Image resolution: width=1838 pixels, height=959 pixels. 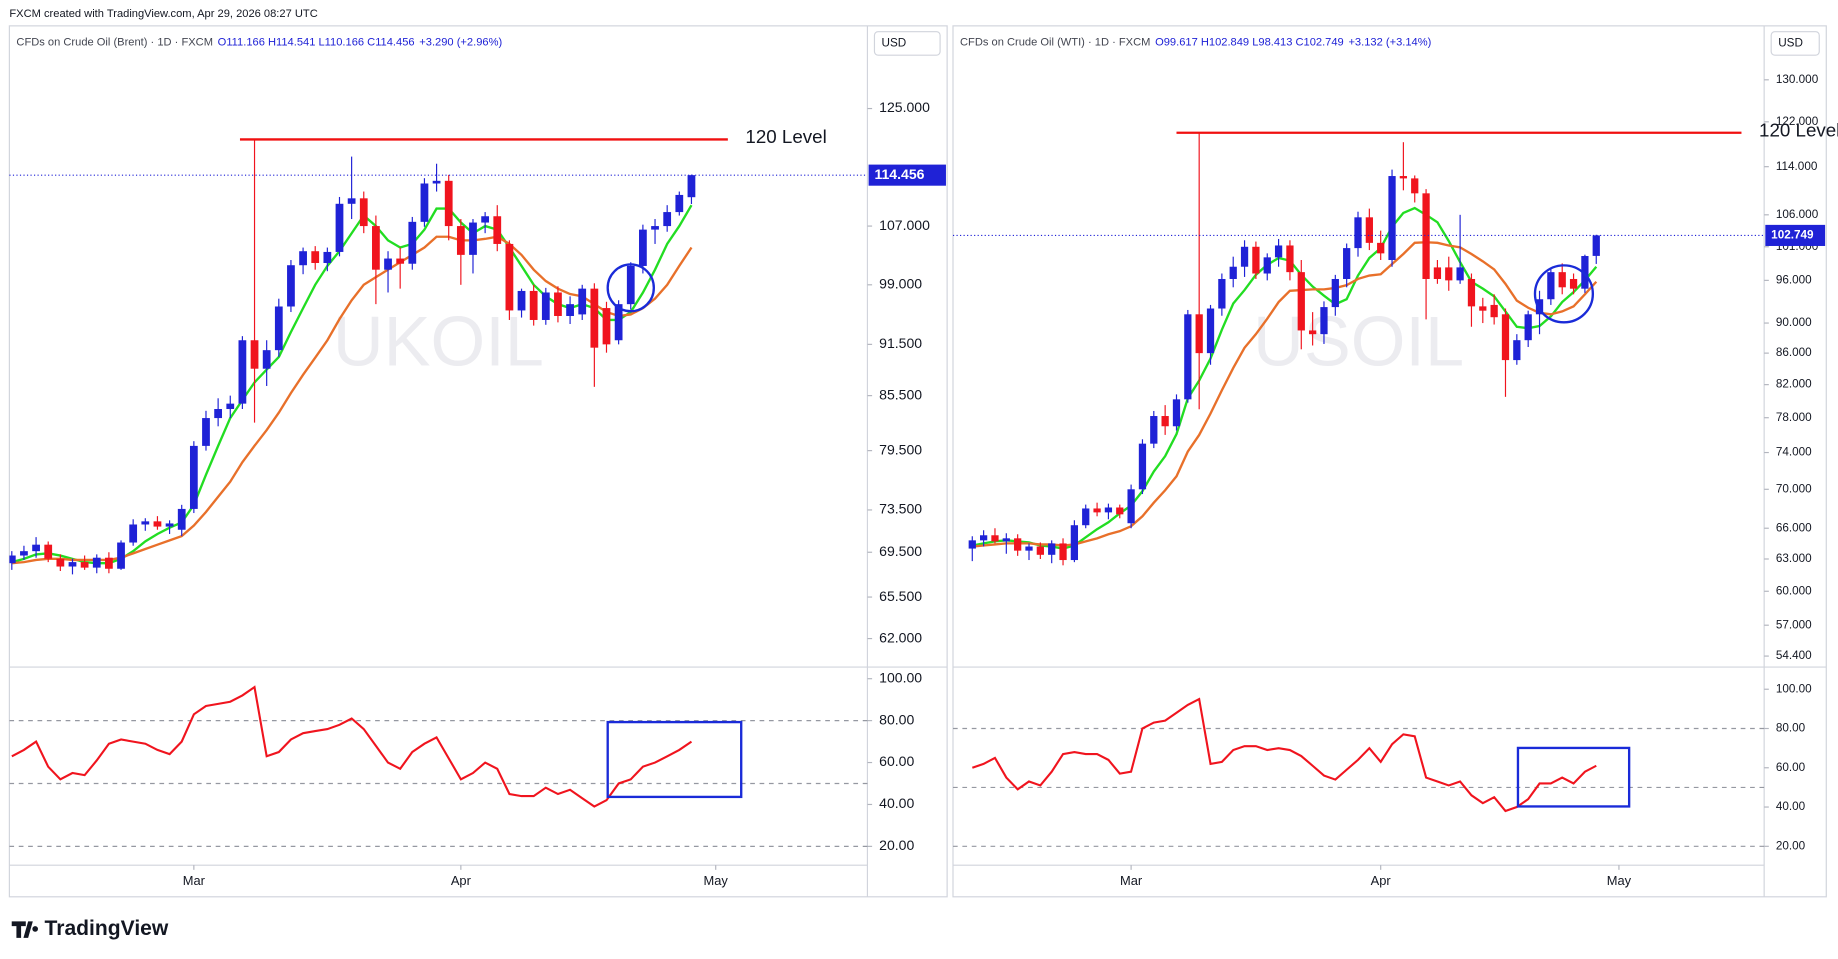 What do you see at coordinates (1797, 166) in the screenshot?
I see `y-tick-label: 114.000` at bounding box center [1797, 166].